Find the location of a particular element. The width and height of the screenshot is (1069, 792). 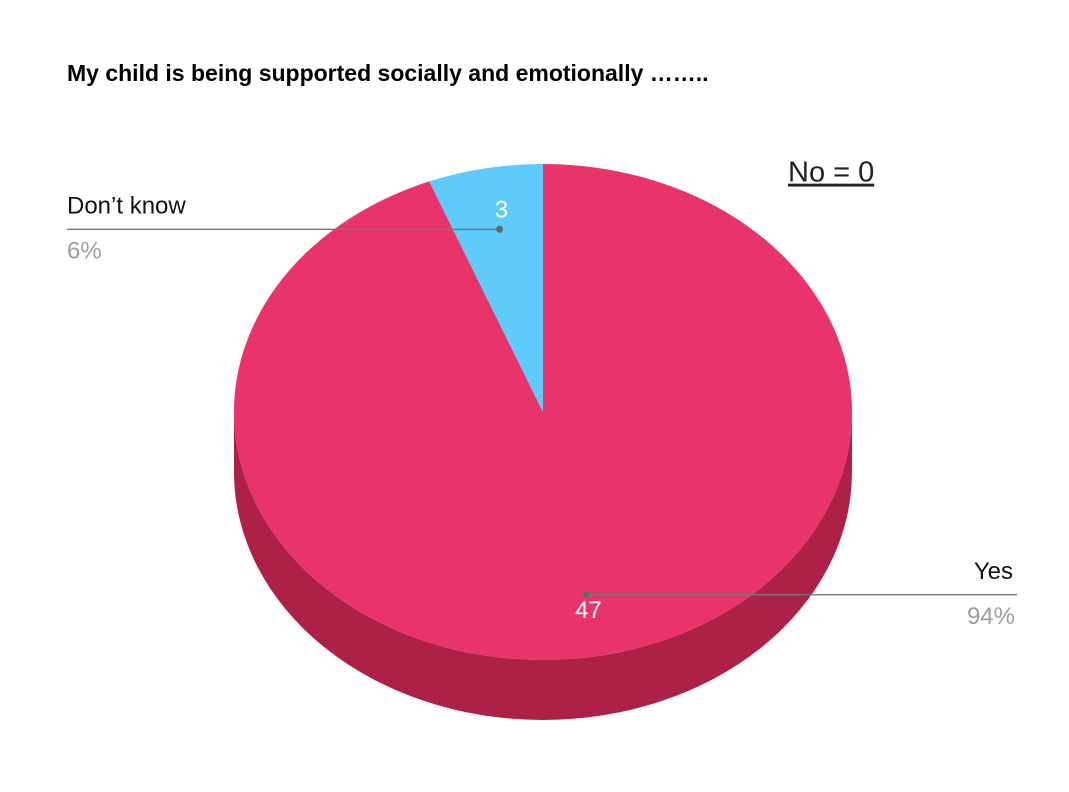

percent-label: 94% is located at coordinates (991, 616).